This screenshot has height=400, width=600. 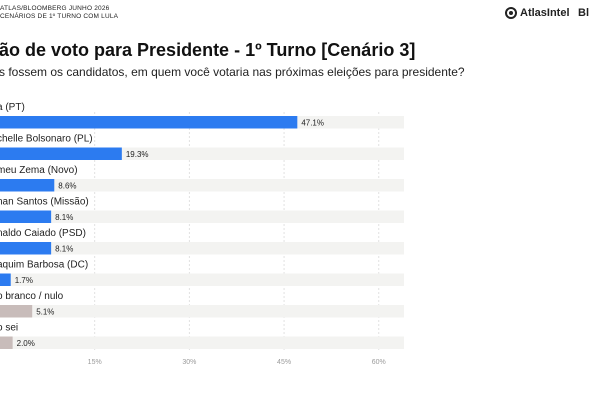 I want to click on brand-logo: AtlasIntel, so click(x=537, y=13).